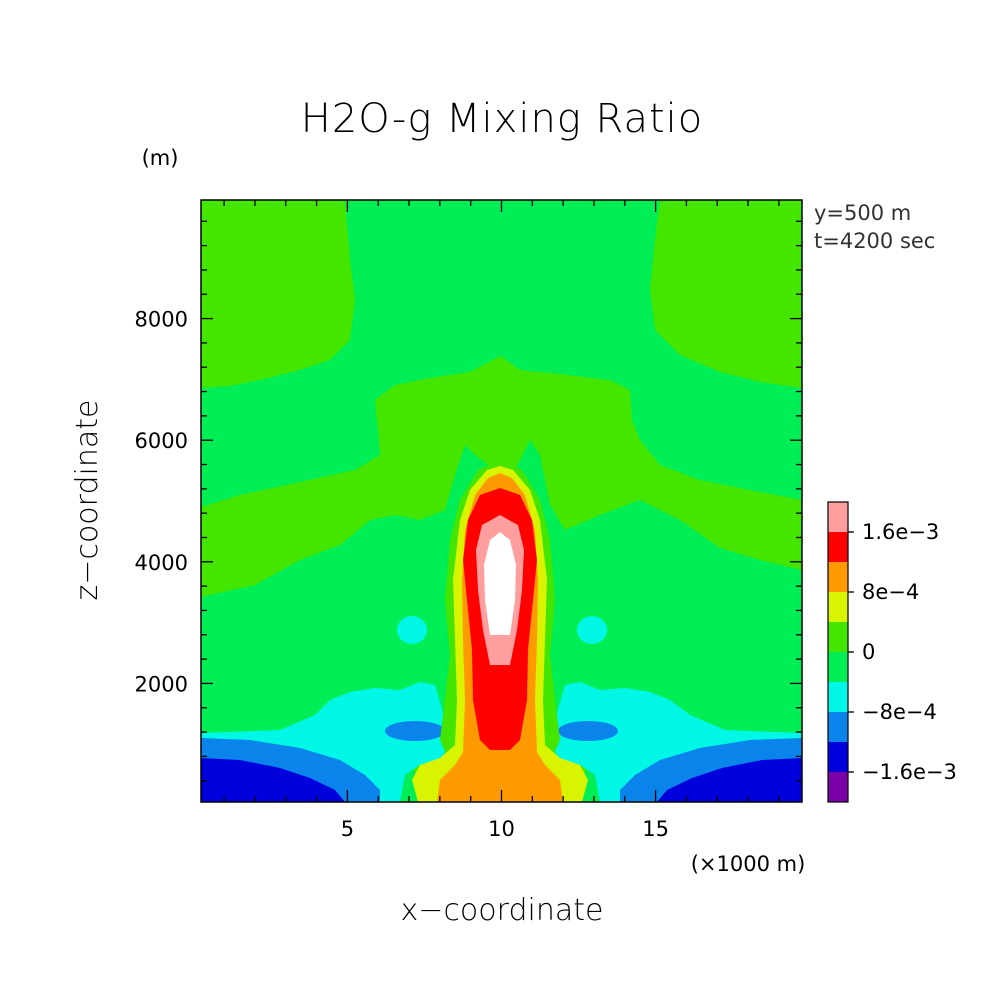 Image resolution: width=1004 pixels, height=1004 pixels. What do you see at coordinates (502, 119) in the screenshot?
I see `chart-title: H2O-g Mixing Ratio` at bounding box center [502, 119].